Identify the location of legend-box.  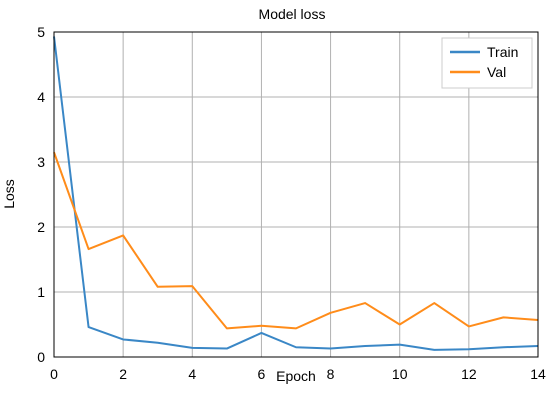
(487, 63).